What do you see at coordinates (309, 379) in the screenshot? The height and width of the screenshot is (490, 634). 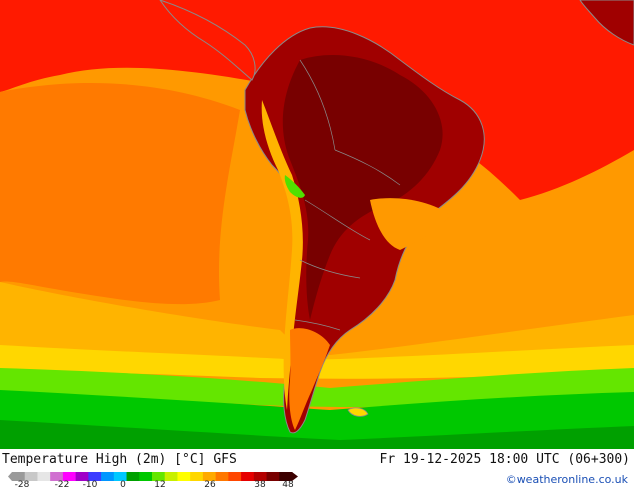 I see `patagonia-orange` at bounding box center [309, 379].